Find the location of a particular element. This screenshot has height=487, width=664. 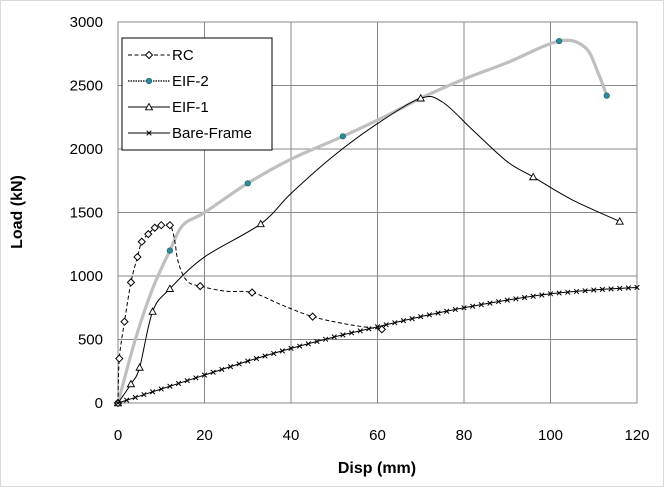

y-tick-label: 500 is located at coordinates (90, 340).